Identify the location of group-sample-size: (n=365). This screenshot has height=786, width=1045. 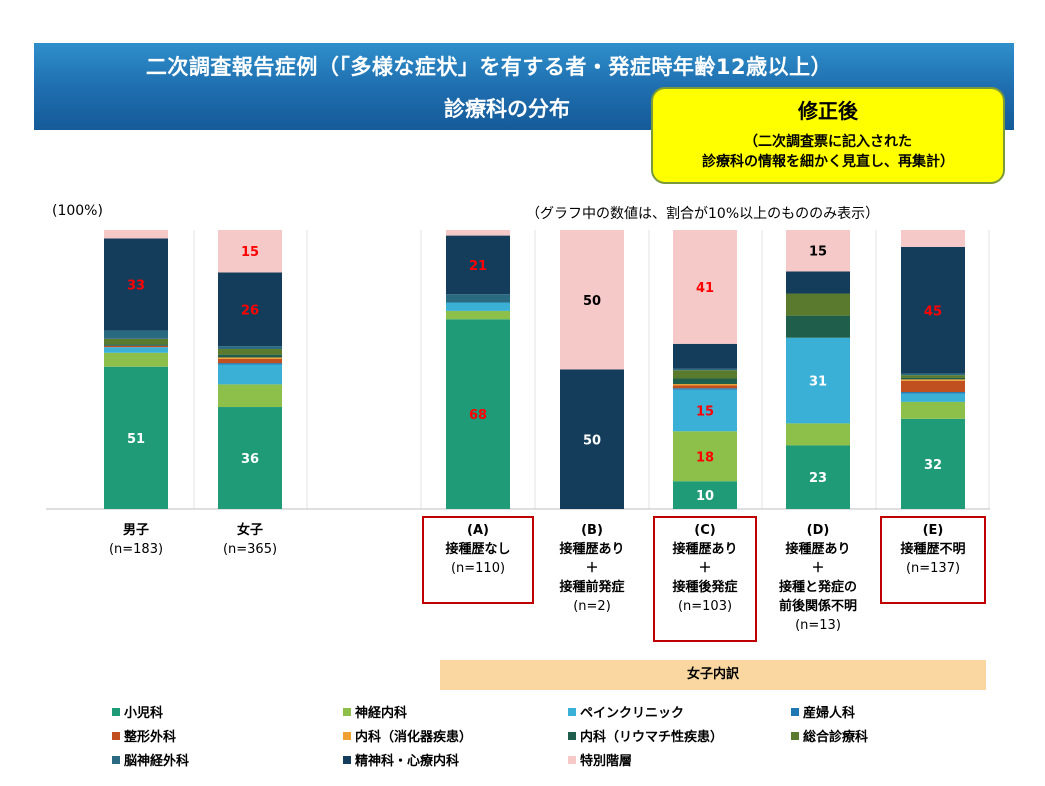
(250, 549).